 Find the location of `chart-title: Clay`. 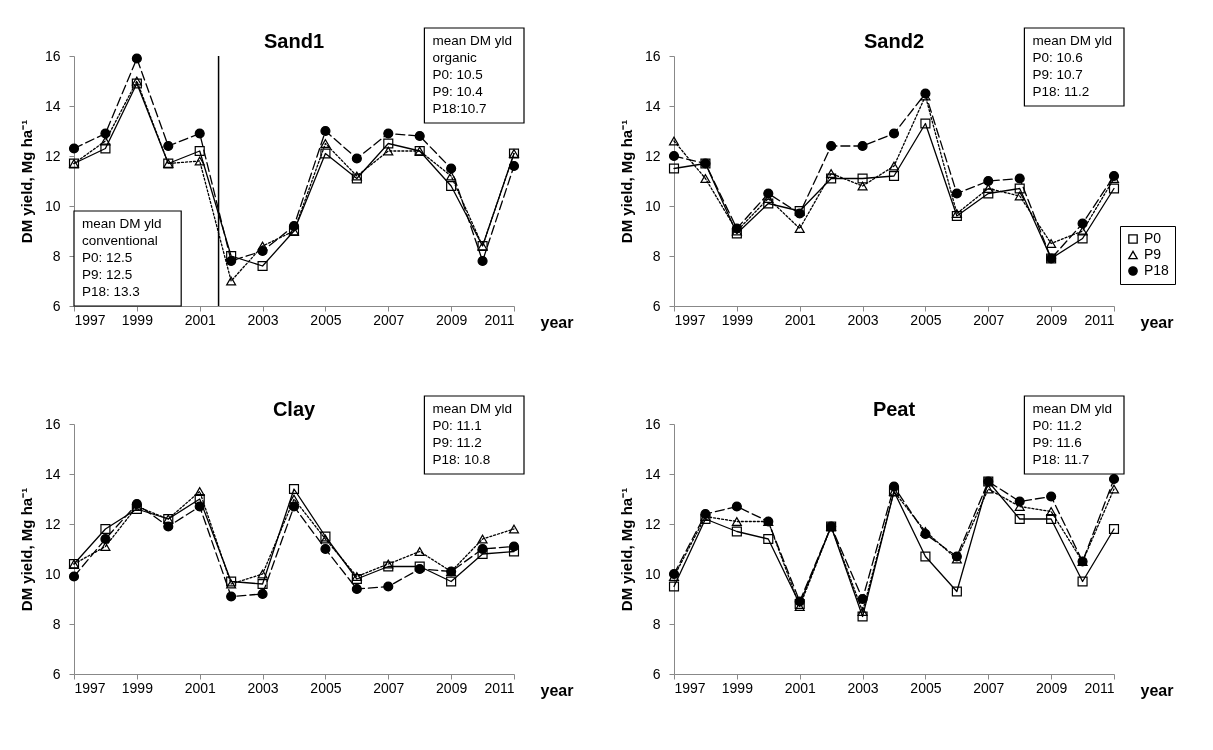

chart-title: Clay is located at coordinates (294, 409).